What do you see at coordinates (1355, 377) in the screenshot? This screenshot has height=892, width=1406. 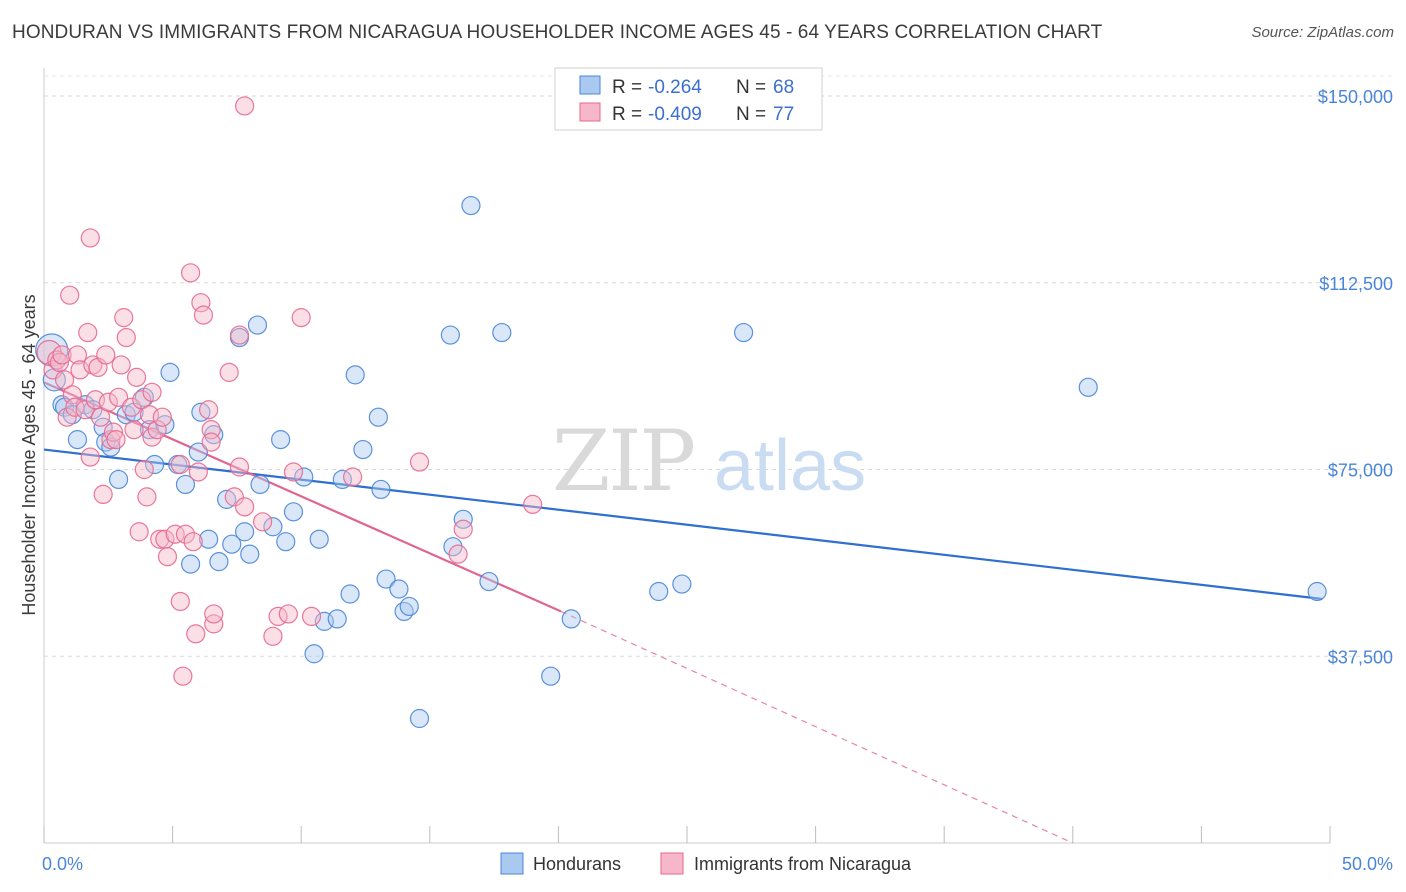 I see `y-tick-labels: $37,500 $75,000 $112,500 $150,000` at bounding box center [1355, 377].